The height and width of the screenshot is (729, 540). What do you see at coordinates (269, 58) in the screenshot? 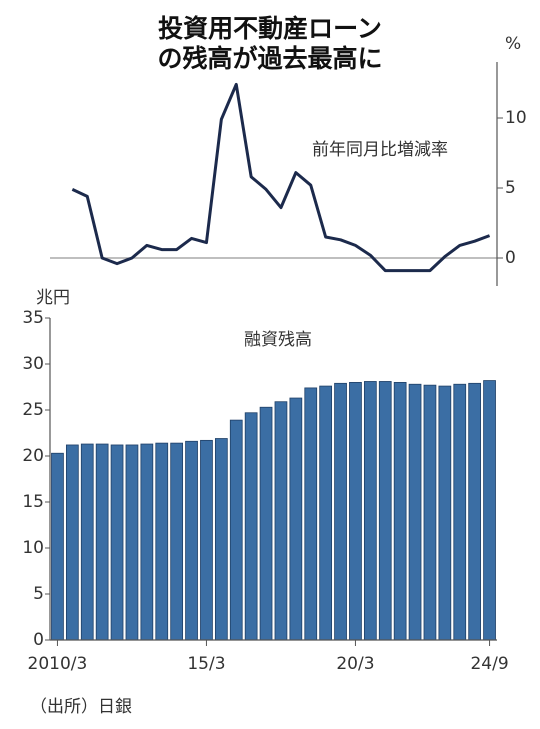
I see `chart-title: の残高が過去最高に` at bounding box center [269, 58].